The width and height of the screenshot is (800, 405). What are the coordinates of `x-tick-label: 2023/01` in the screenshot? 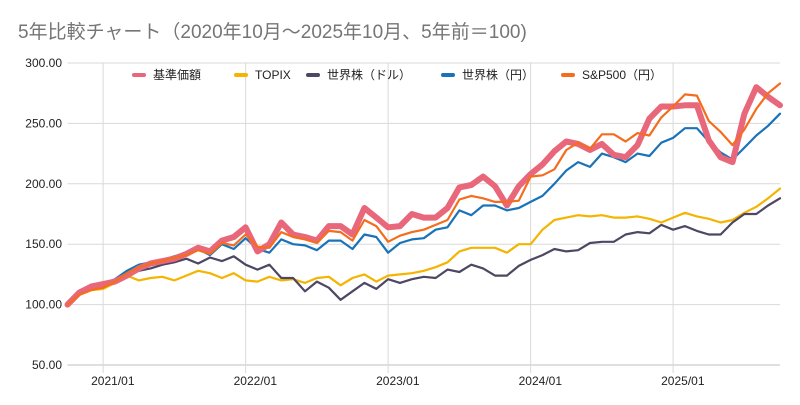 It's located at (398, 381).